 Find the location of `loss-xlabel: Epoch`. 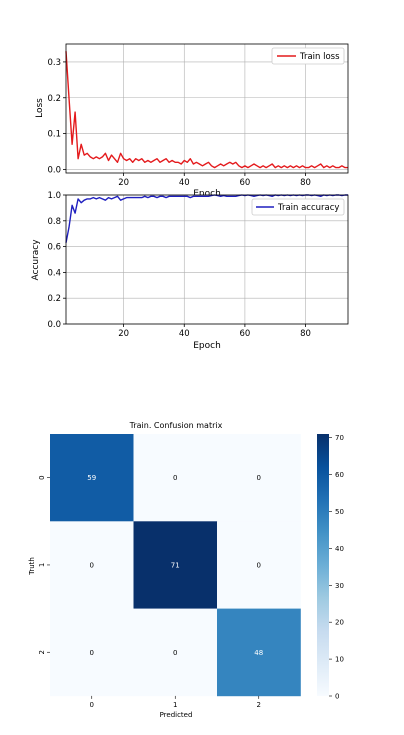

loss-xlabel: Epoch is located at coordinates (207, 194).